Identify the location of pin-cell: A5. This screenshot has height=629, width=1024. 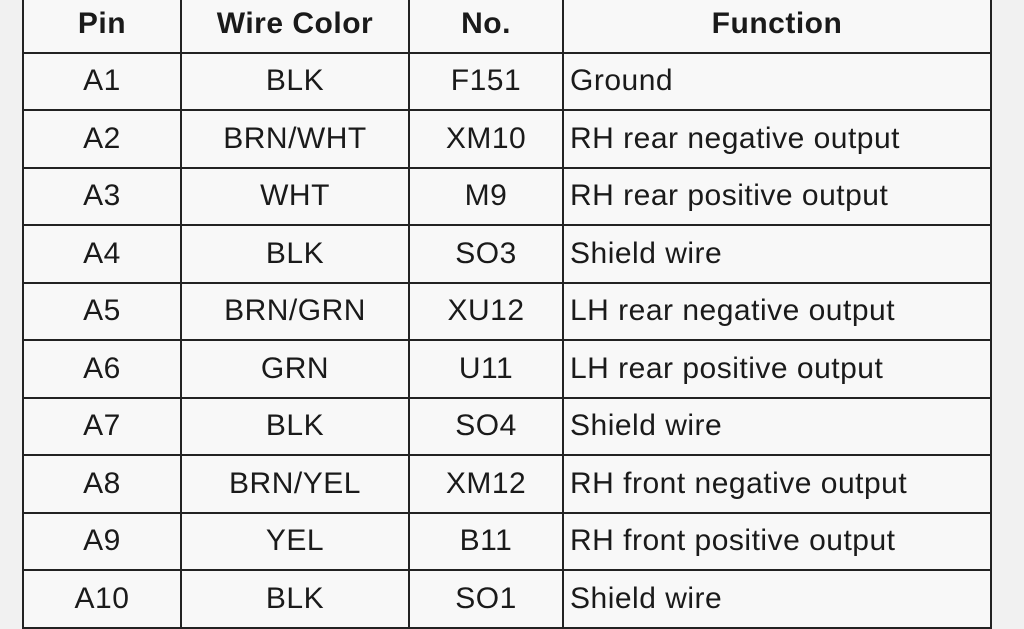
(102, 311).